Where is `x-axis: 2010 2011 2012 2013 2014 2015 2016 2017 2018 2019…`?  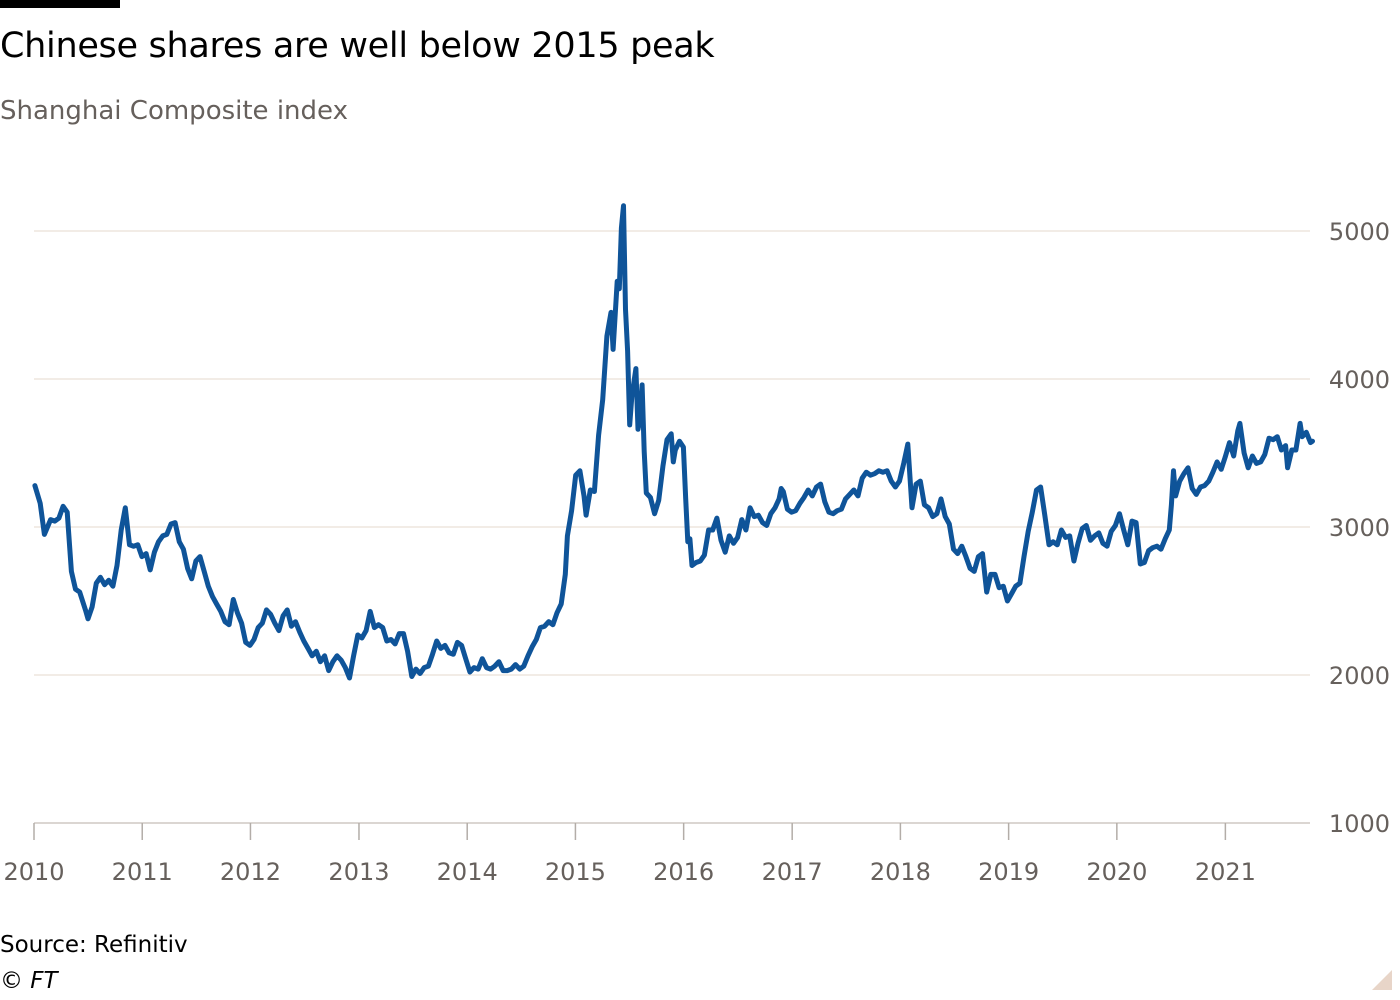
x-axis: 2010 2011 2012 2013 2014 2015 2016 2017 2018 2019… is located at coordinates (629, 854).